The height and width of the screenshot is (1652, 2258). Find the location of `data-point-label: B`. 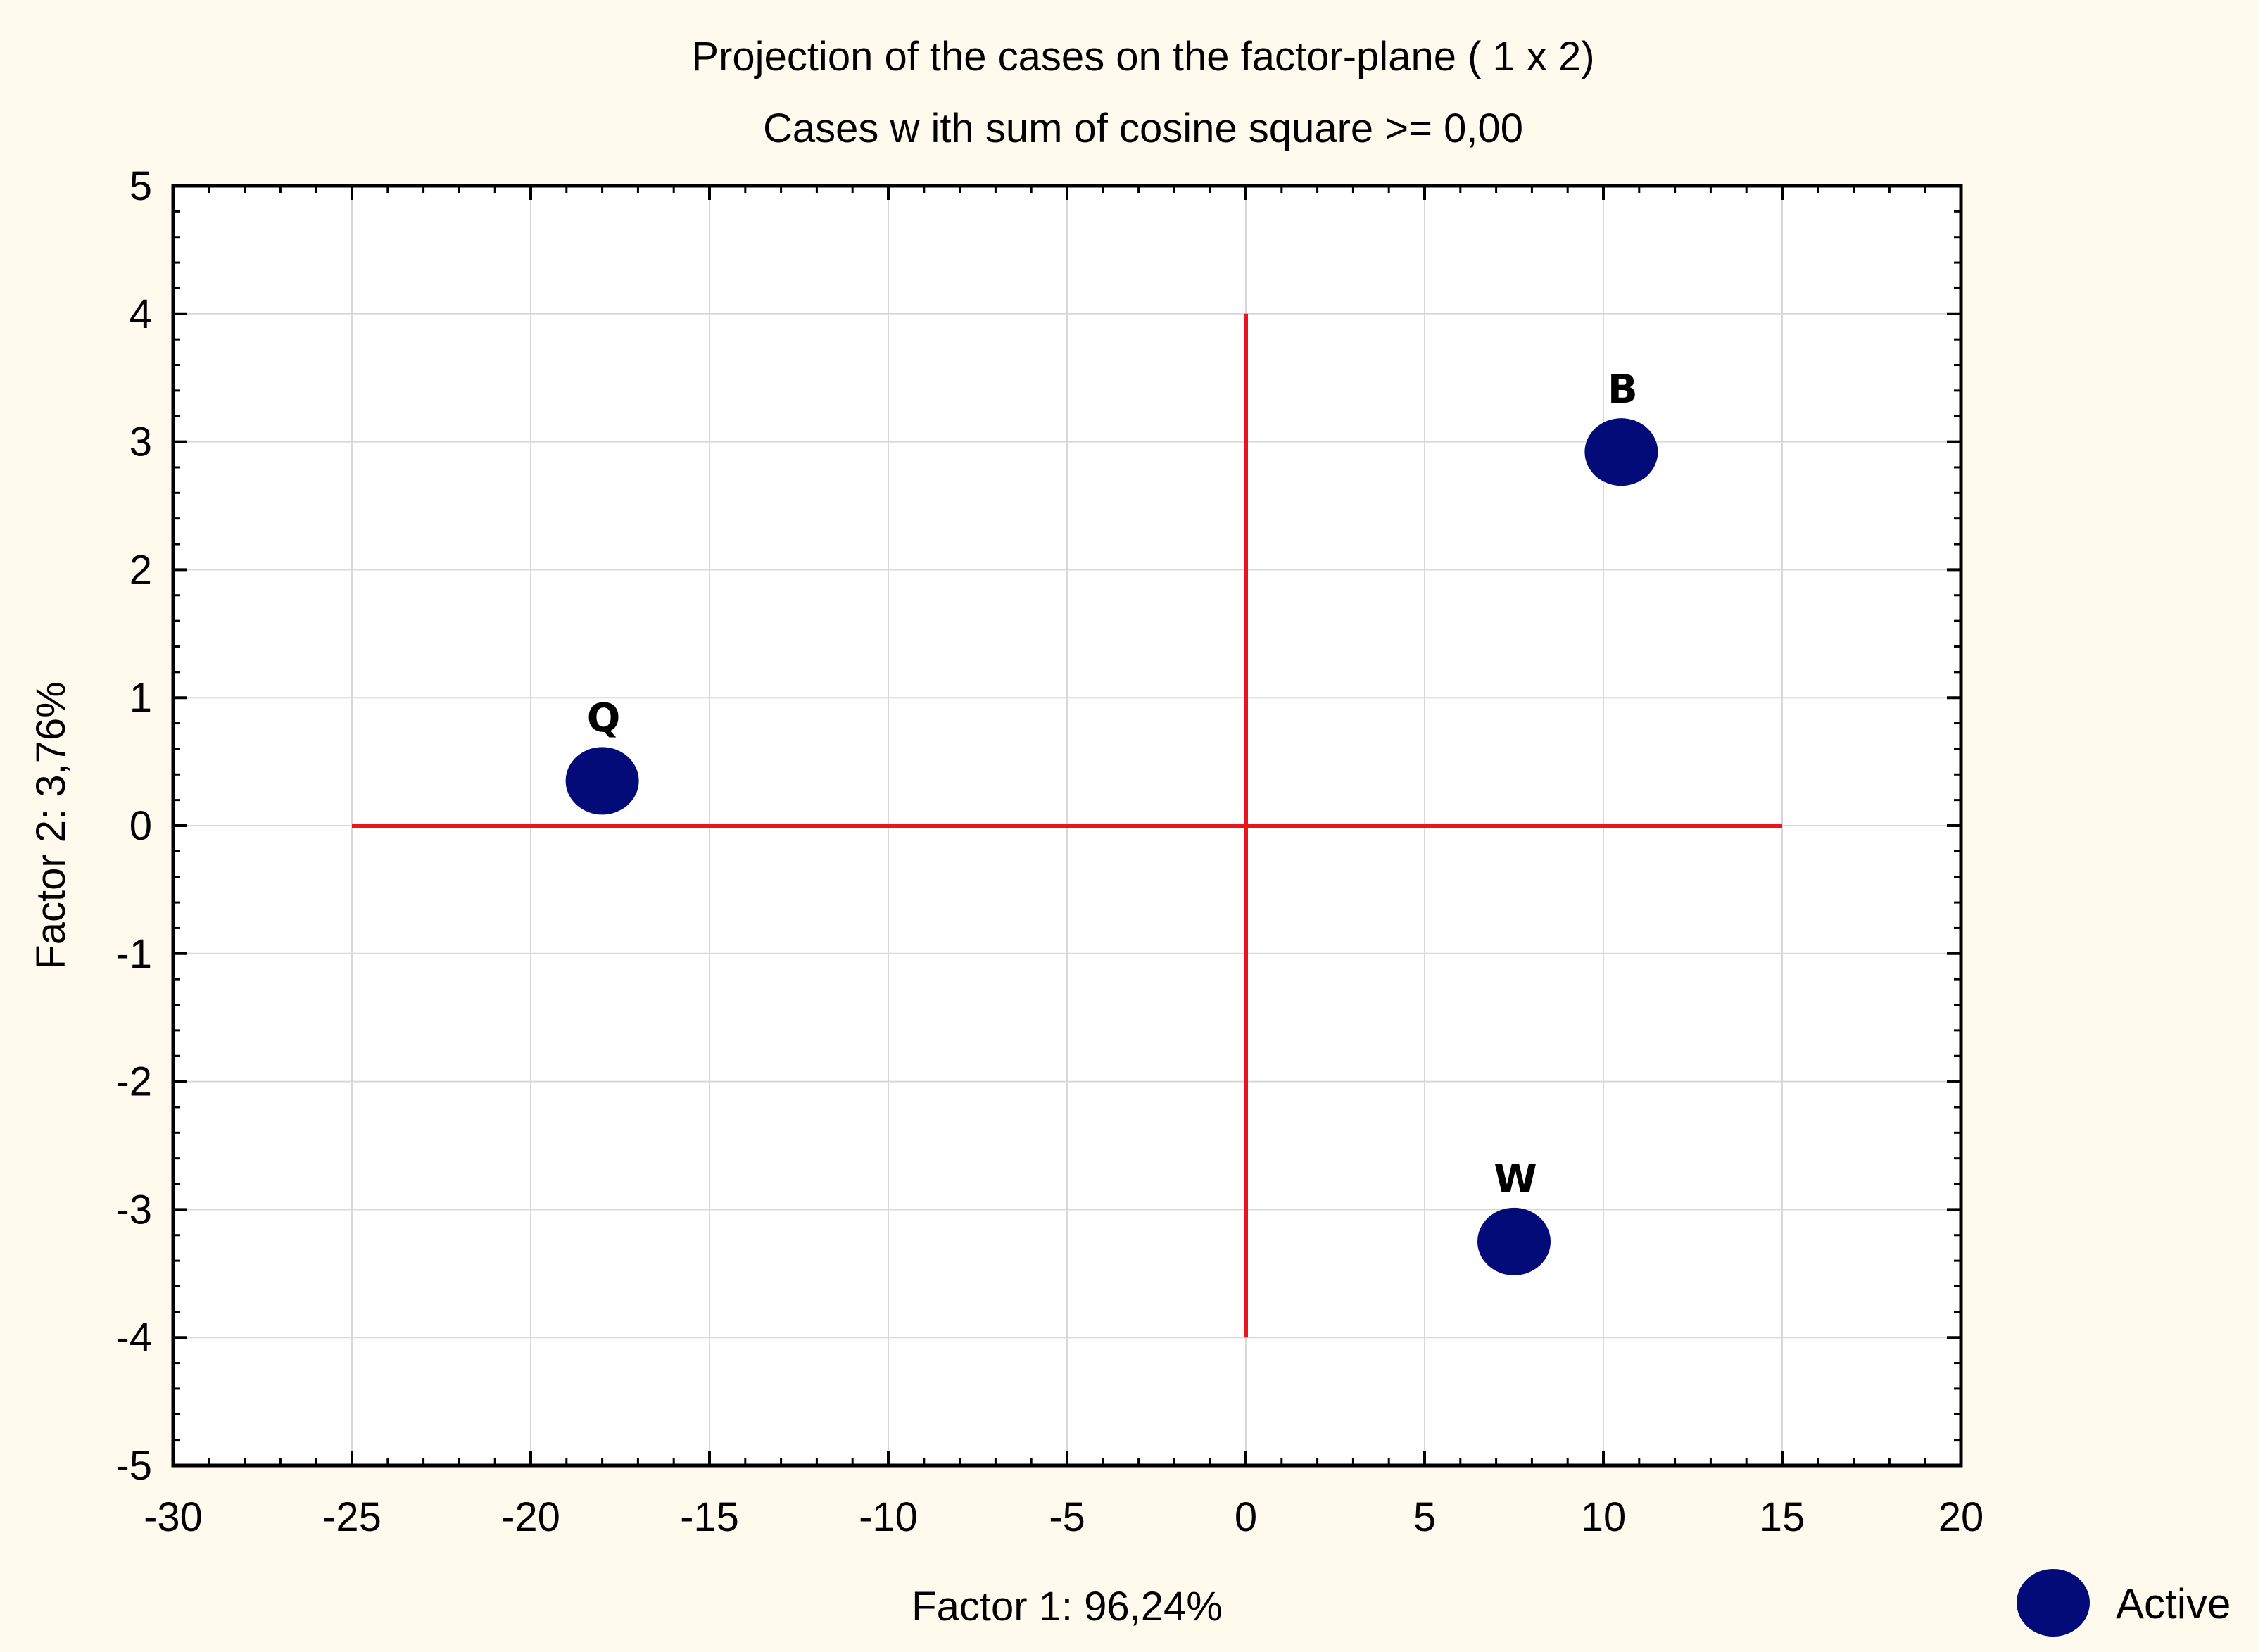

data-point-label: B is located at coordinates (1623, 389).